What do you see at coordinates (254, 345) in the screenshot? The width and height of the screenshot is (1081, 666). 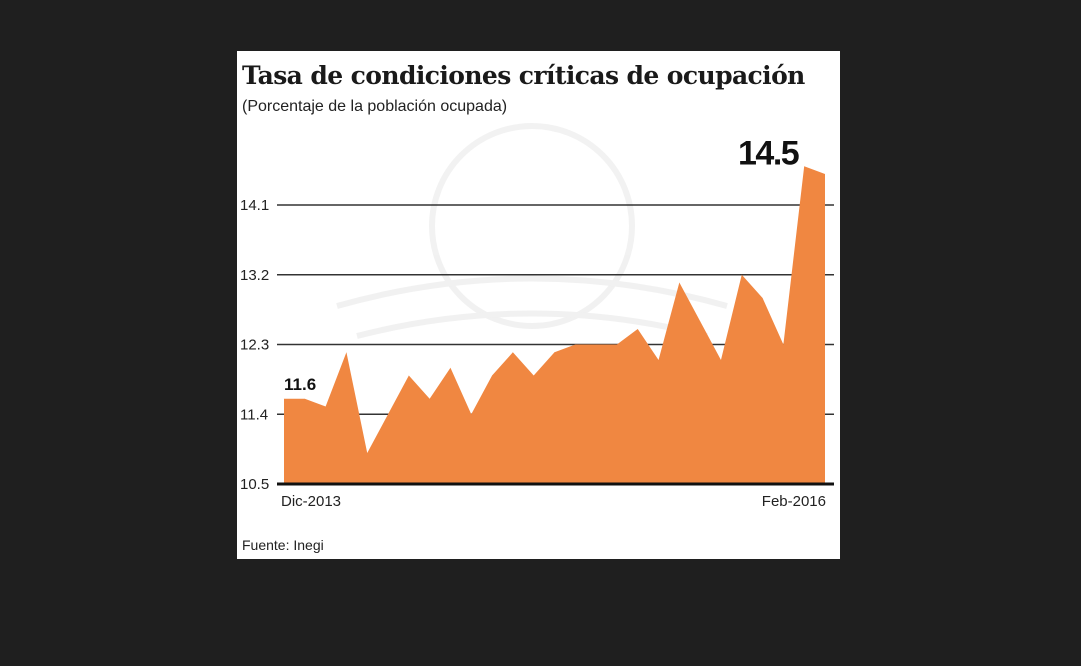 I see `y-tick-label: 12.3` at bounding box center [254, 345].